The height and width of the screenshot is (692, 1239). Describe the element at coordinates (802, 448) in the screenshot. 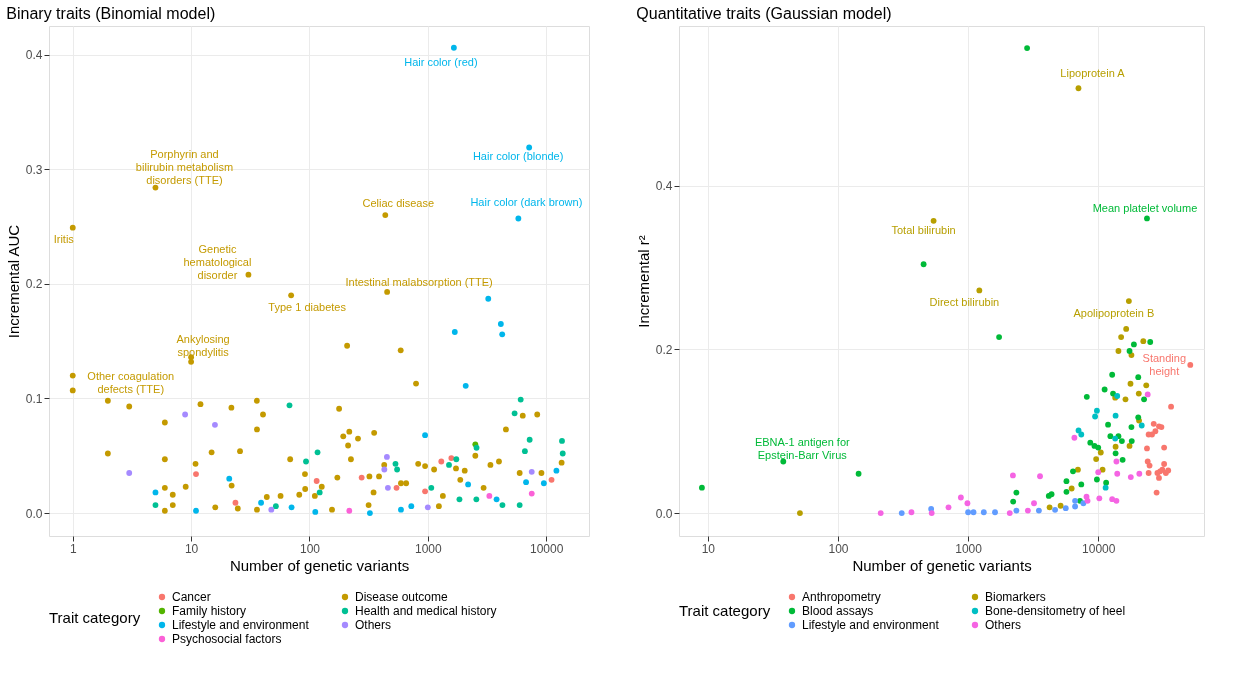

I see `annotation: EBNA-1 antigen for Epstein-Barr Virus` at that location.